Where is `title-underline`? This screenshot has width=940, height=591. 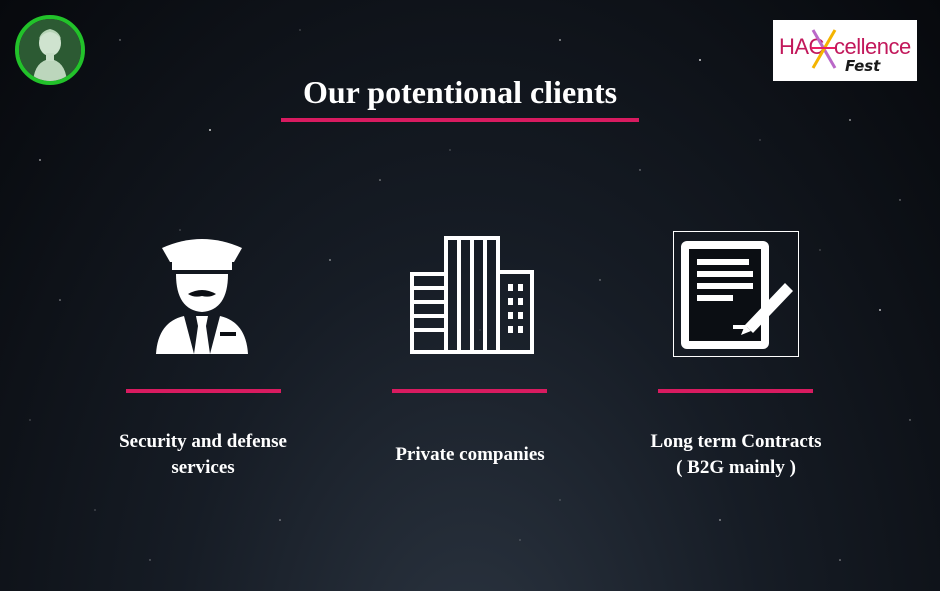
title-underline is located at coordinates (460, 120).